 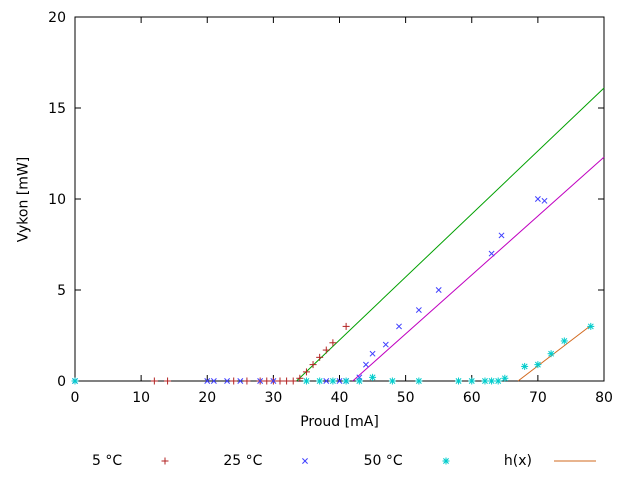 I want to click on svg-text: 50, so click(x=406, y=398).